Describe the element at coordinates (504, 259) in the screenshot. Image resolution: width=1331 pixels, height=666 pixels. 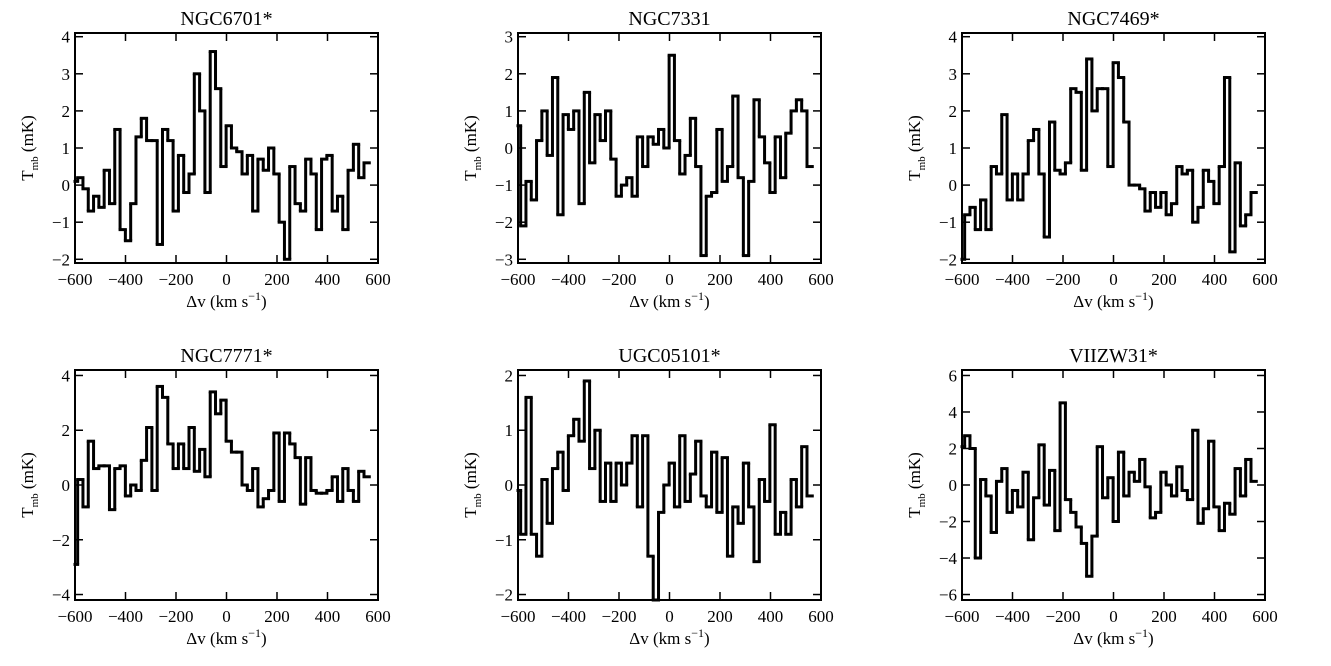
I see `y-tick-label: −3` at that location.